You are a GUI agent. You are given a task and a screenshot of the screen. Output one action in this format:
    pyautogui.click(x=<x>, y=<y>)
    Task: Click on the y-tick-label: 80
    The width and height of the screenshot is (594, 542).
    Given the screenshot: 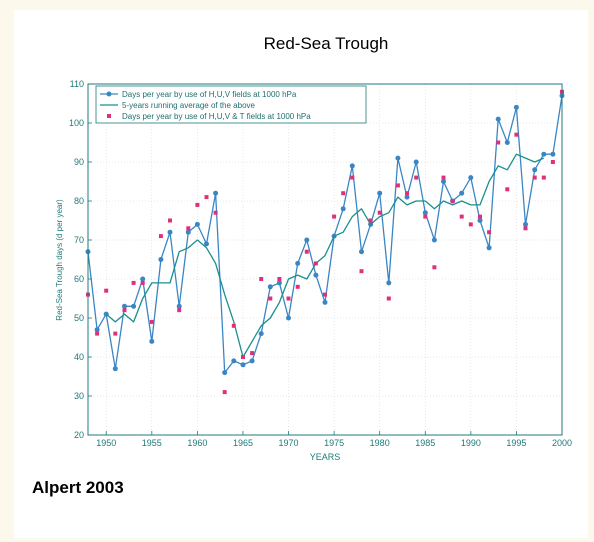 What is the action you would take?
    pyautogui.click(x=79, y=201)
    